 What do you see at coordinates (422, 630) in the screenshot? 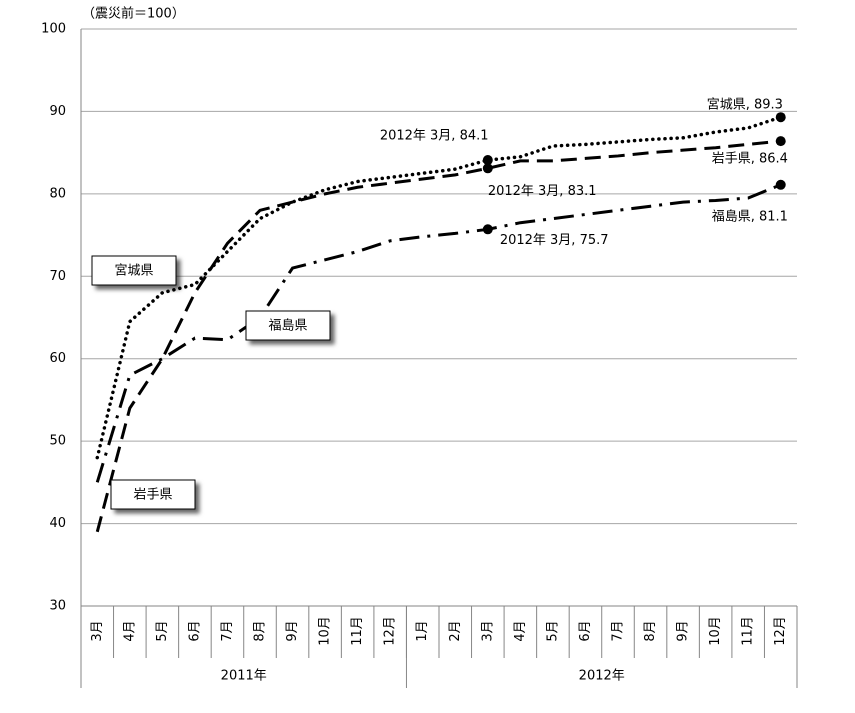
I see `x-tick-label: 1月` at bounding box center [422, 630].